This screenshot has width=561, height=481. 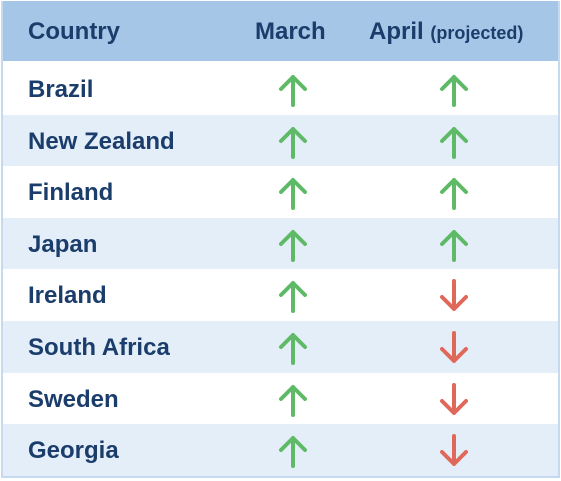 I want to click on header-april: April (projected), so click(x=446, y=32).